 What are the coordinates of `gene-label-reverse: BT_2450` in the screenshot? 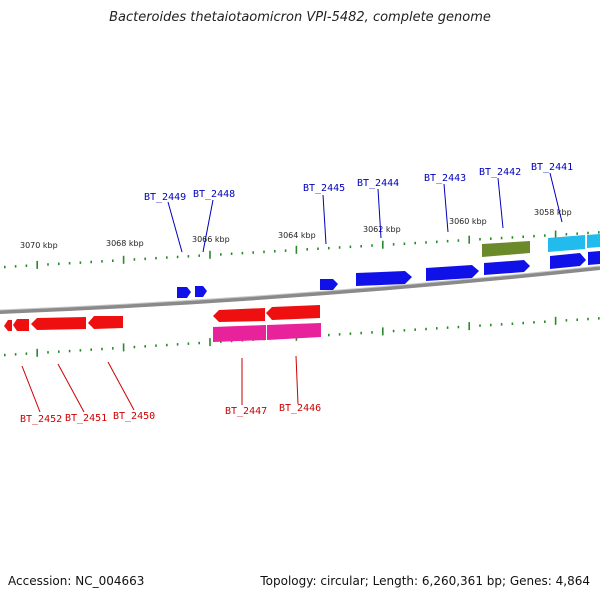 It's located at (134, 416).